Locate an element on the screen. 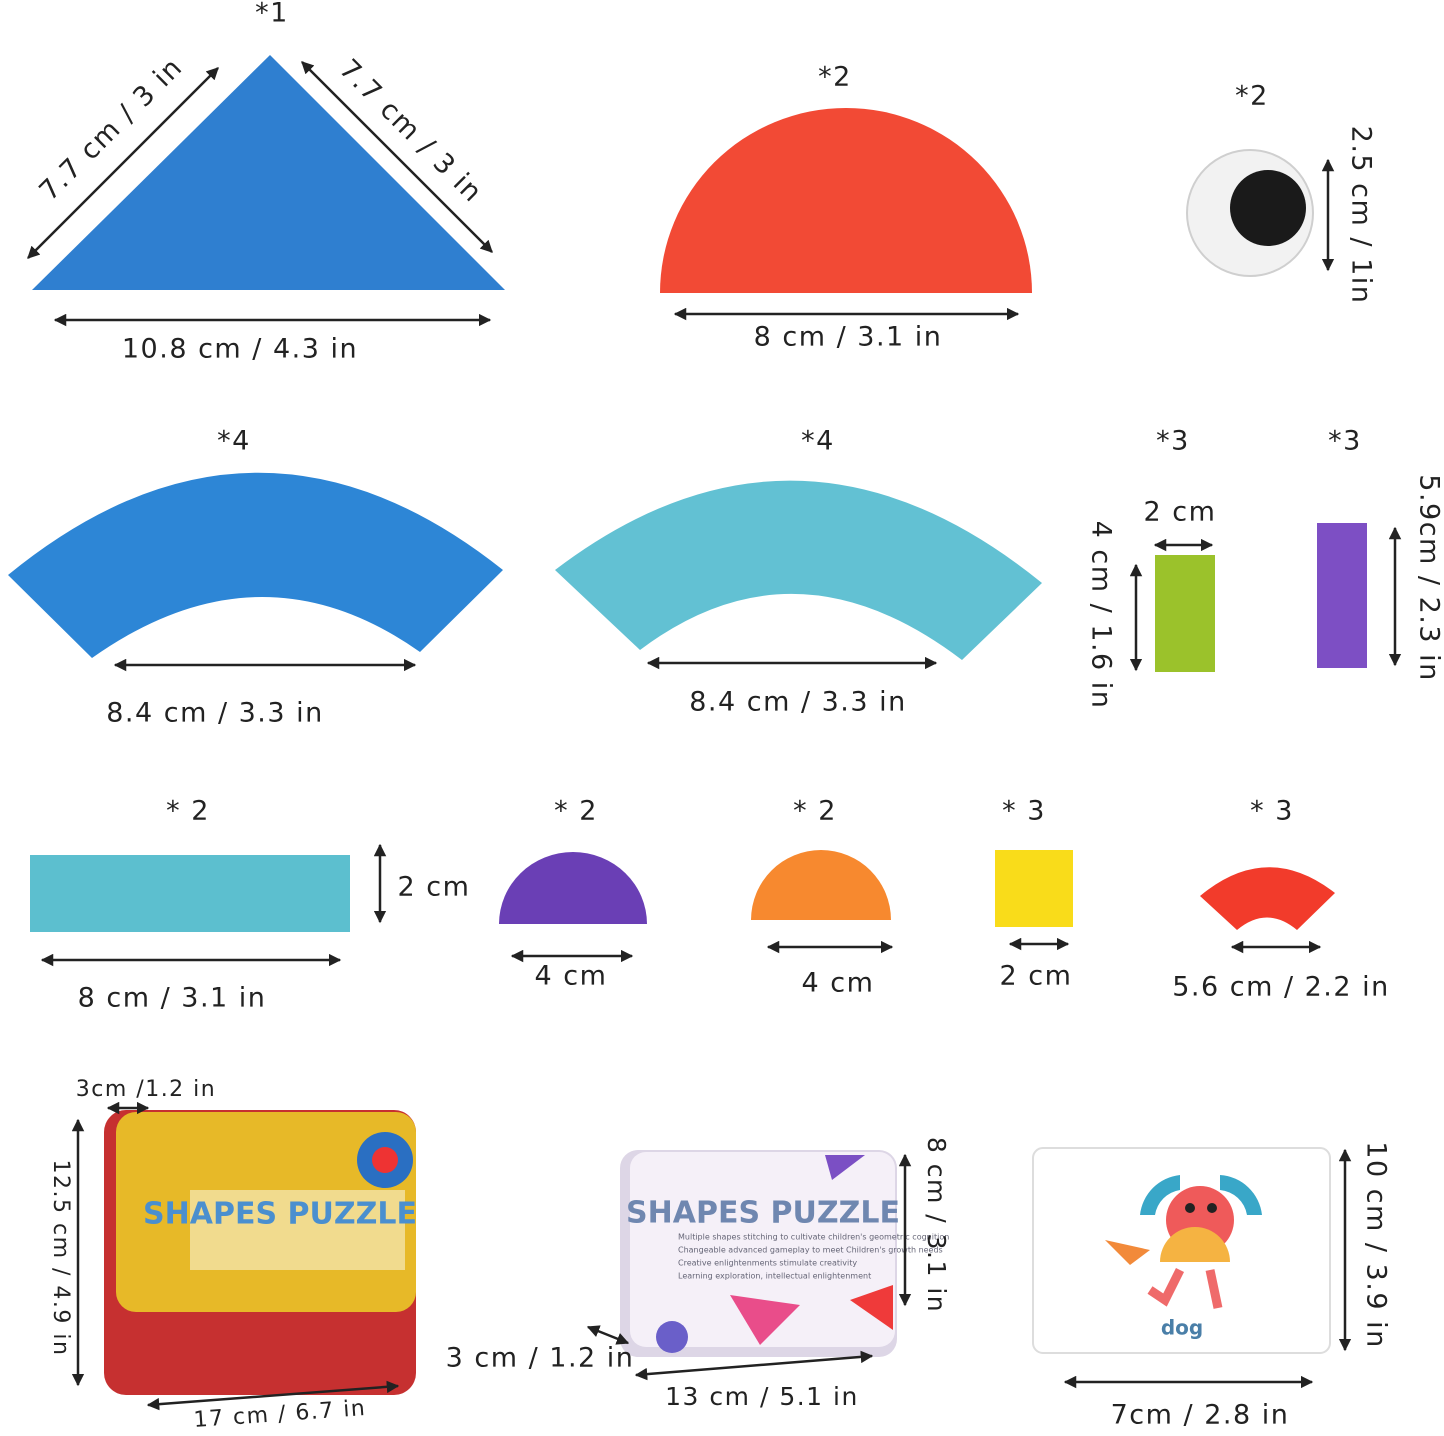 The image size is (1444, 1436). dimension: 17 cm / 6.7 in is located at coordinates (280, 1414).